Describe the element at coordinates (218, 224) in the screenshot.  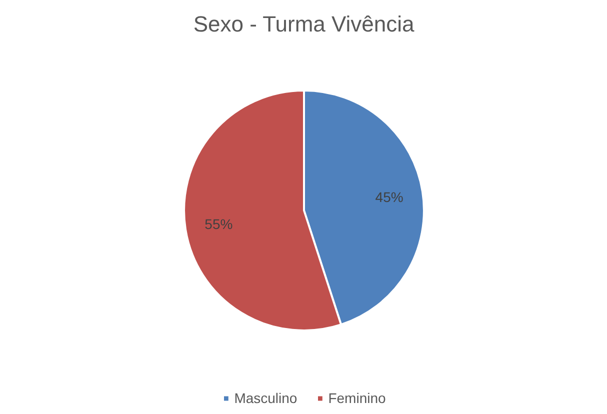
I see `data-label: 55%` at that location.